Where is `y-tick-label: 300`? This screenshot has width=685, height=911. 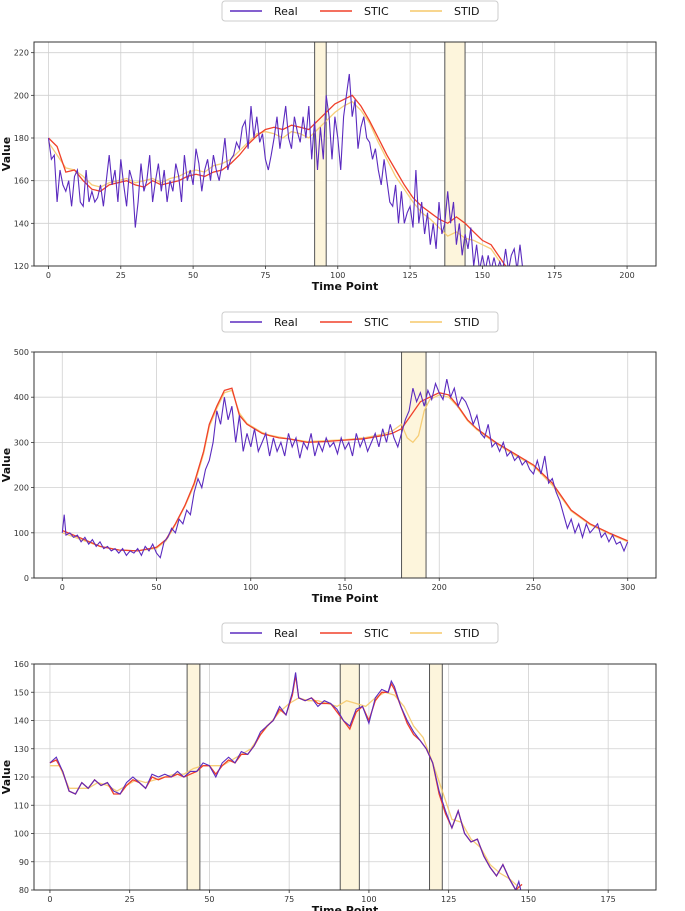 y-tick-label: 300 is located at coordinates (21, 442).